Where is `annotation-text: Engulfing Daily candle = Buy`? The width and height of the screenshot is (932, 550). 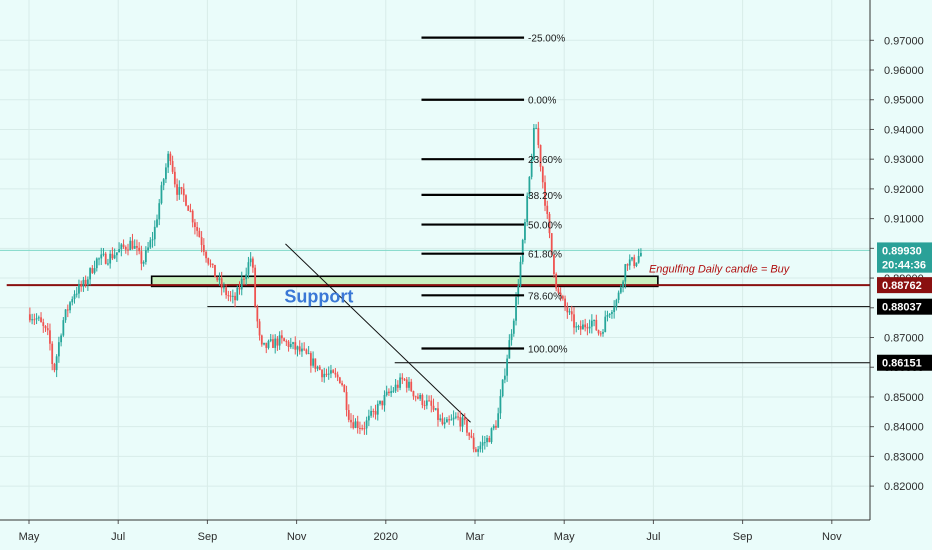 annotation-text: Engulfing Daily candle = Buy is located at coordinates (720, 270).